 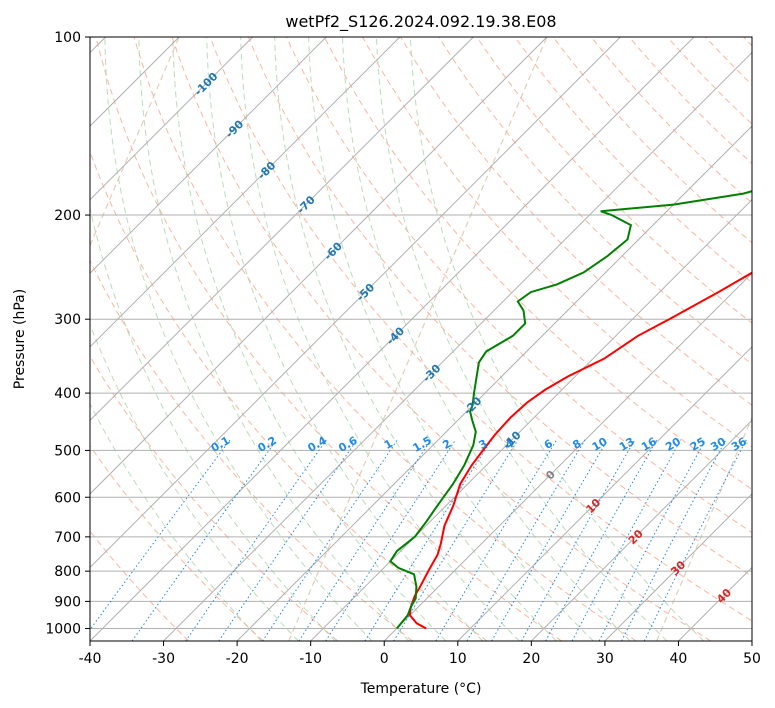 What do you see at coordinates (420, 22) in the screenshot?
I see `chart-title: wetPf2_S126.2024.092.19.38.E08` at bounding box center [420, 22].